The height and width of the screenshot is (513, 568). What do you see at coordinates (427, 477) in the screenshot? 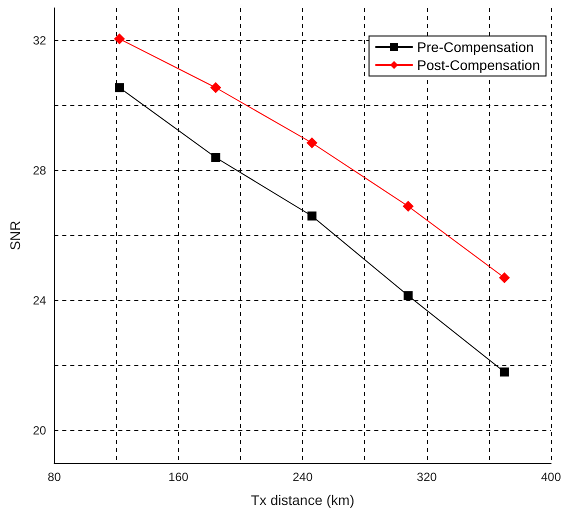
I see `x-tick-label: 320` at bounding box center [427, 477].